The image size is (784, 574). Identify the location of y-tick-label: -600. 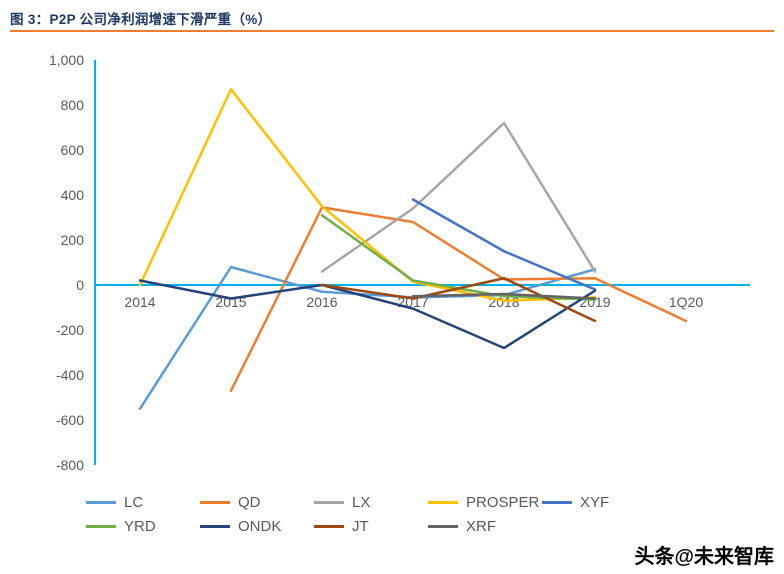
(70, 420).